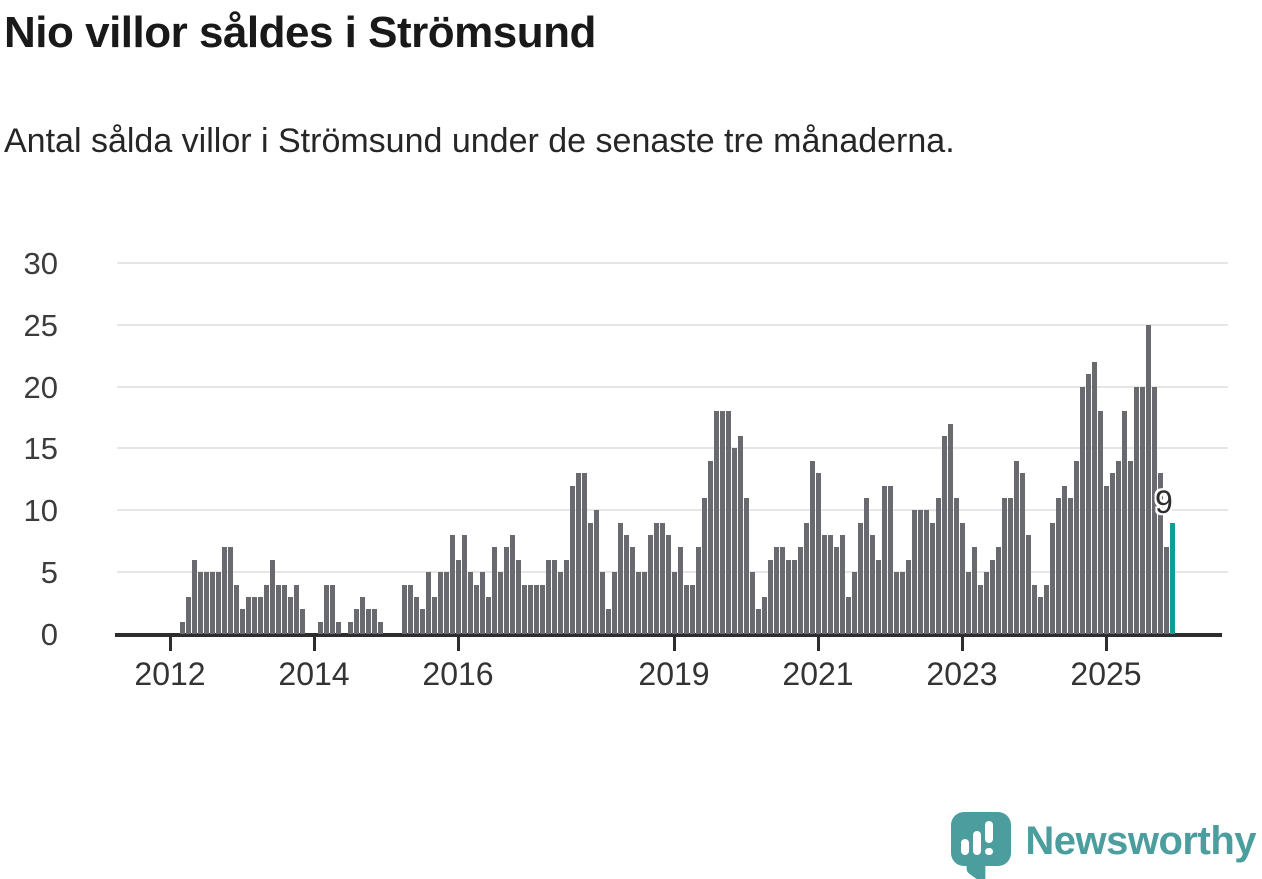  I want to click on x-axis-label-2016: 2016, so click(458, 674).